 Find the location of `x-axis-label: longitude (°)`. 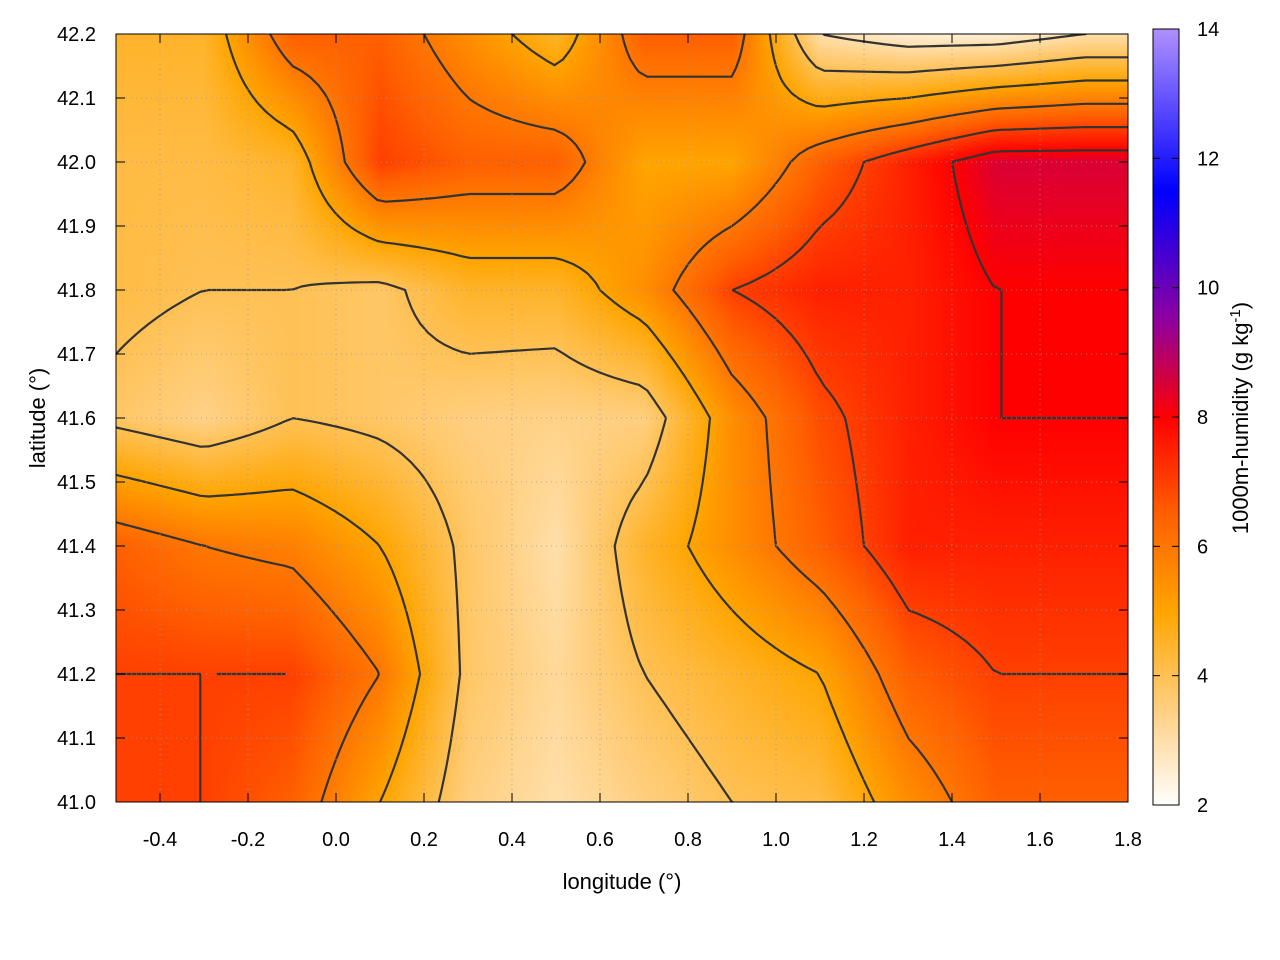

x-axis-label: longitude (°) is located at coordinates (622, 881).